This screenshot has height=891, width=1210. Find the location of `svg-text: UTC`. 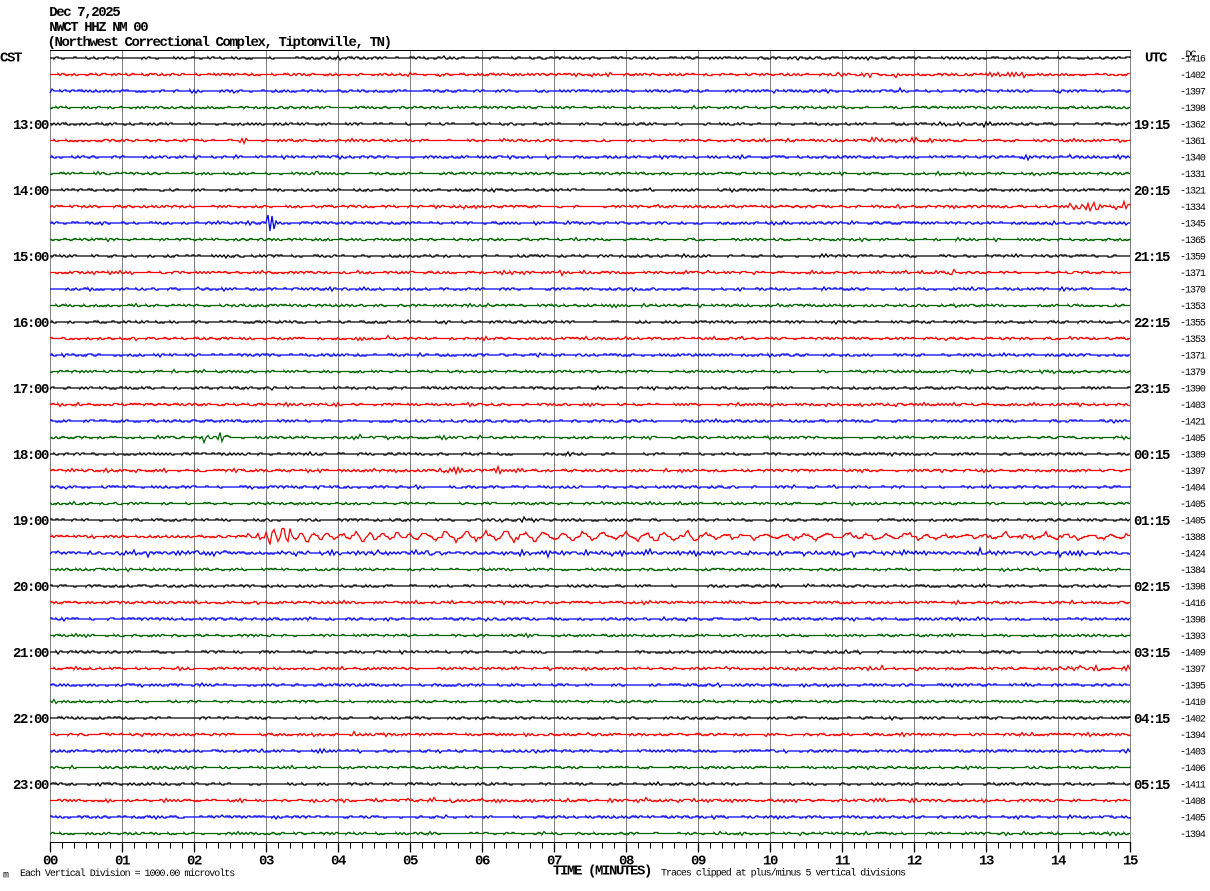

svg-text: UTC is located at coordinates (1156, 59).